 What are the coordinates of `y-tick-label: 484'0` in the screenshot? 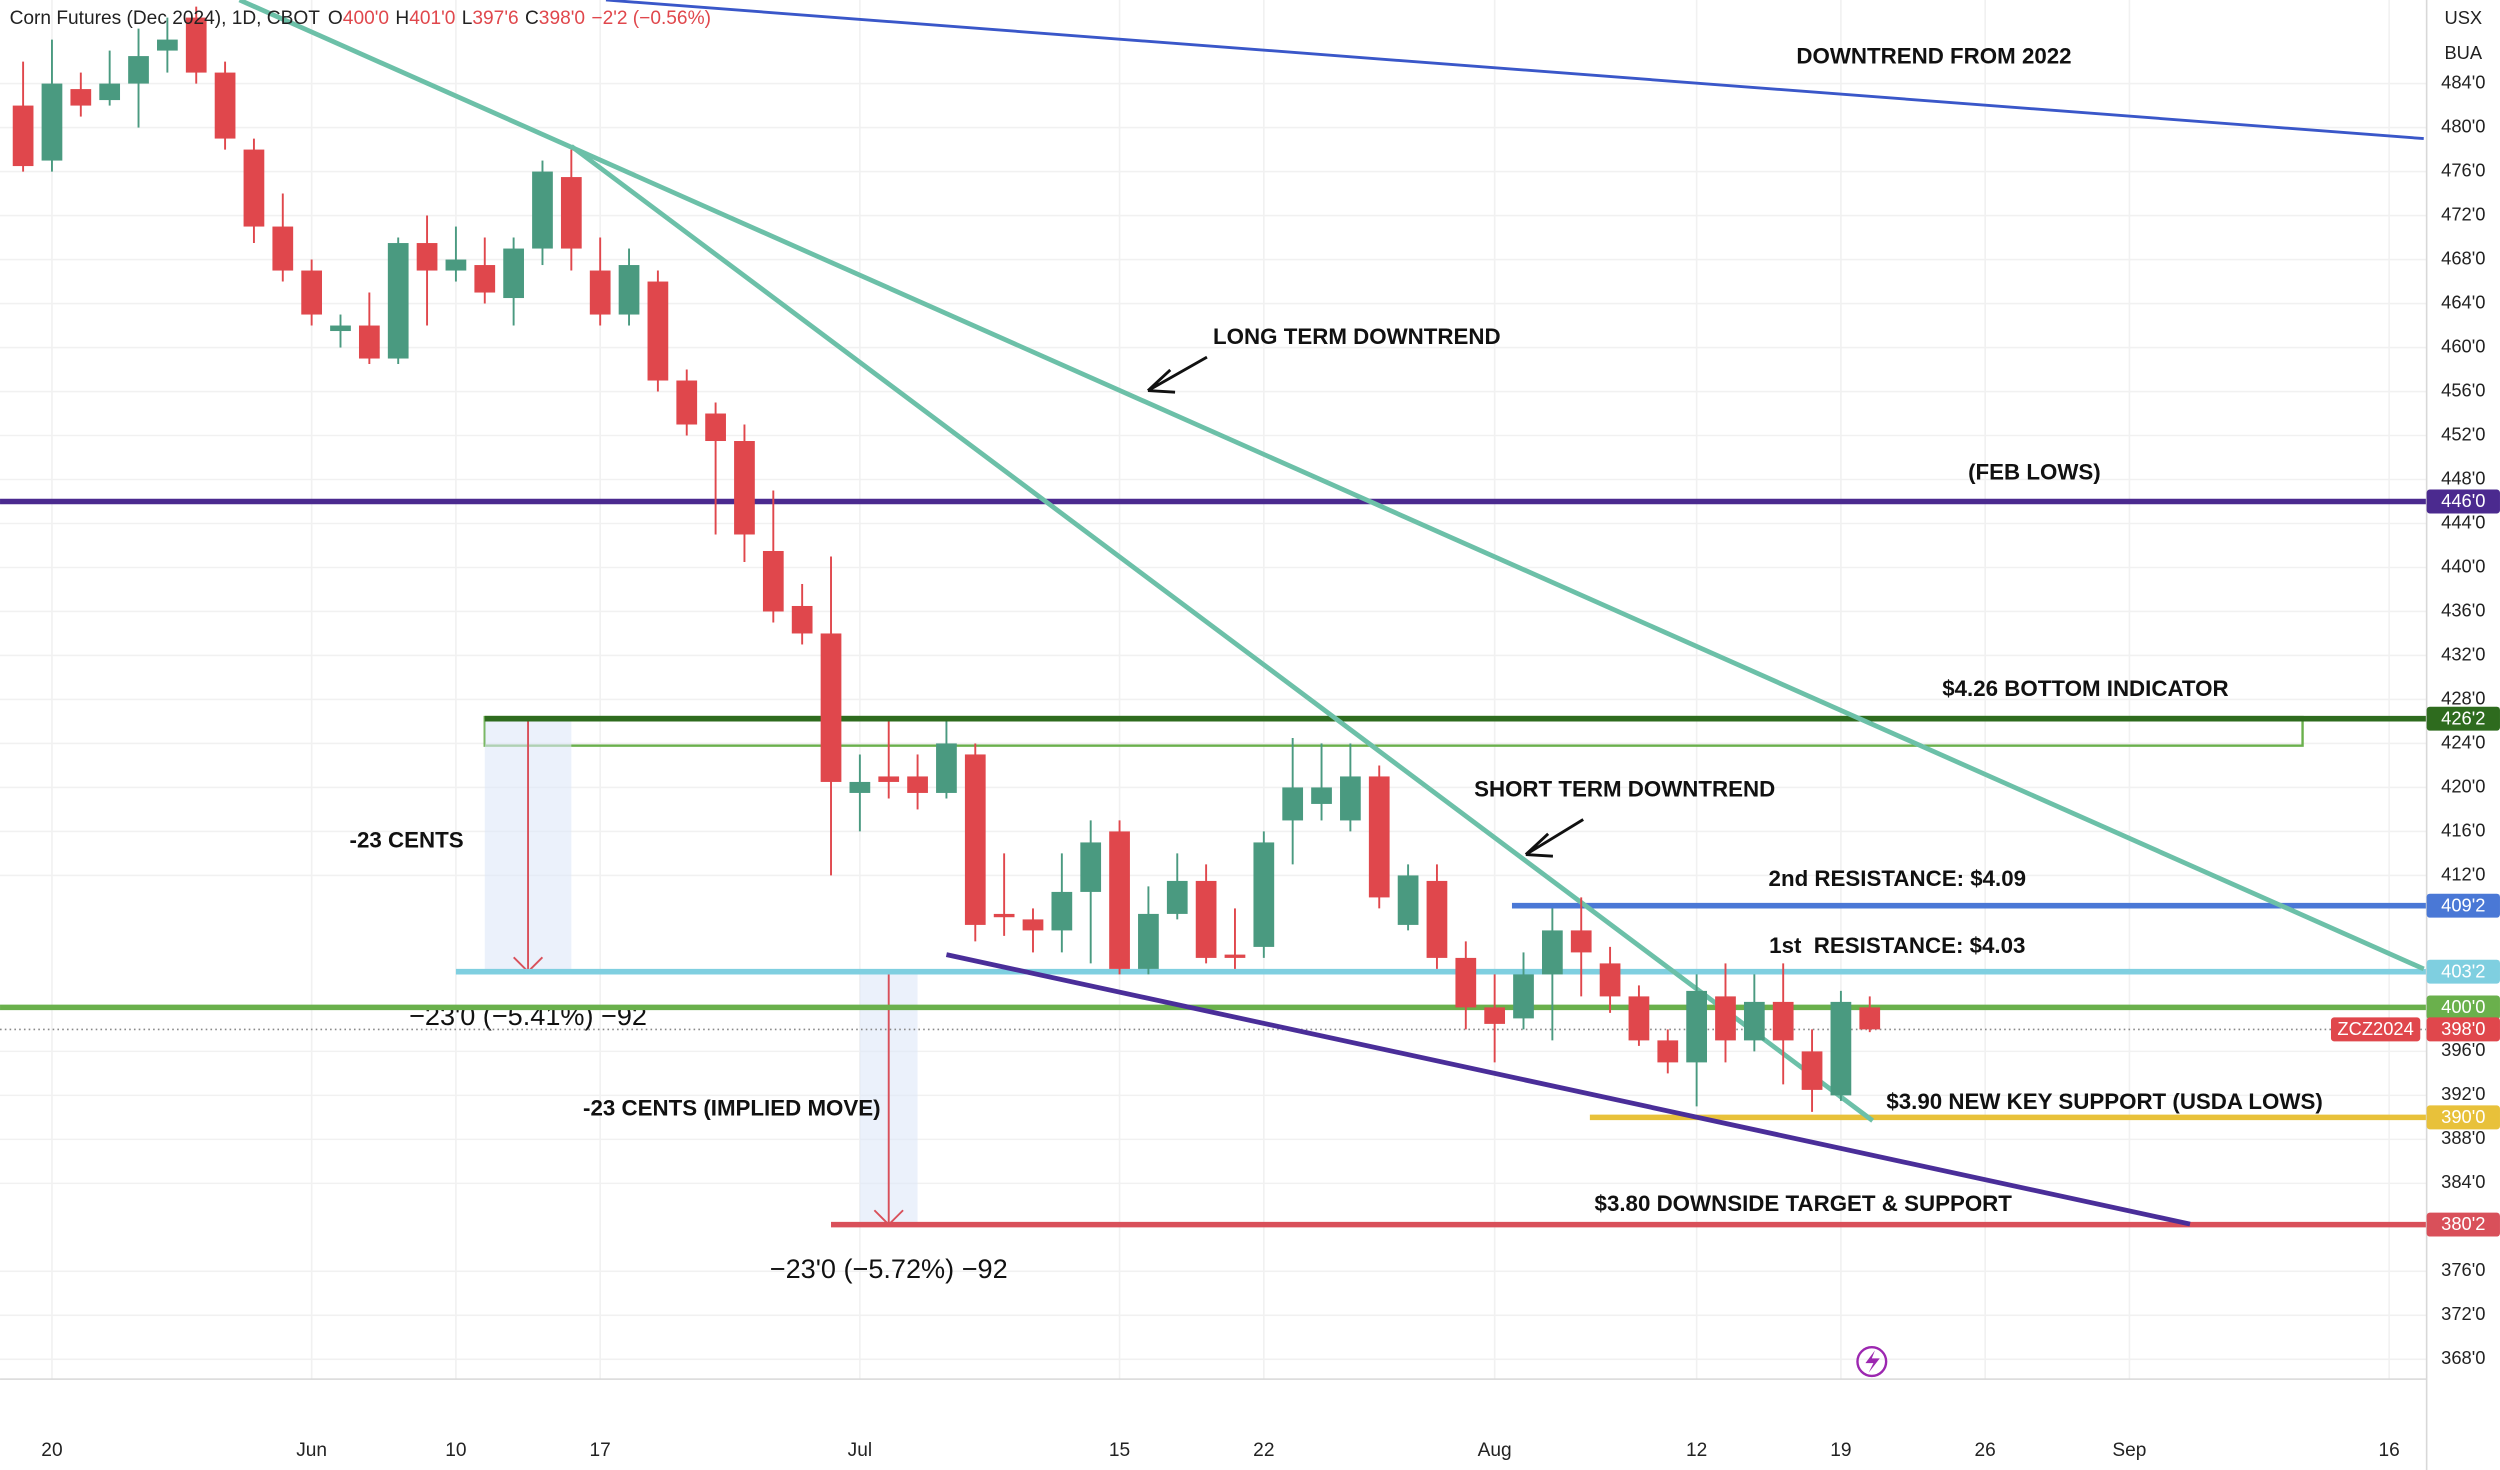 It's located at (2463, 81).